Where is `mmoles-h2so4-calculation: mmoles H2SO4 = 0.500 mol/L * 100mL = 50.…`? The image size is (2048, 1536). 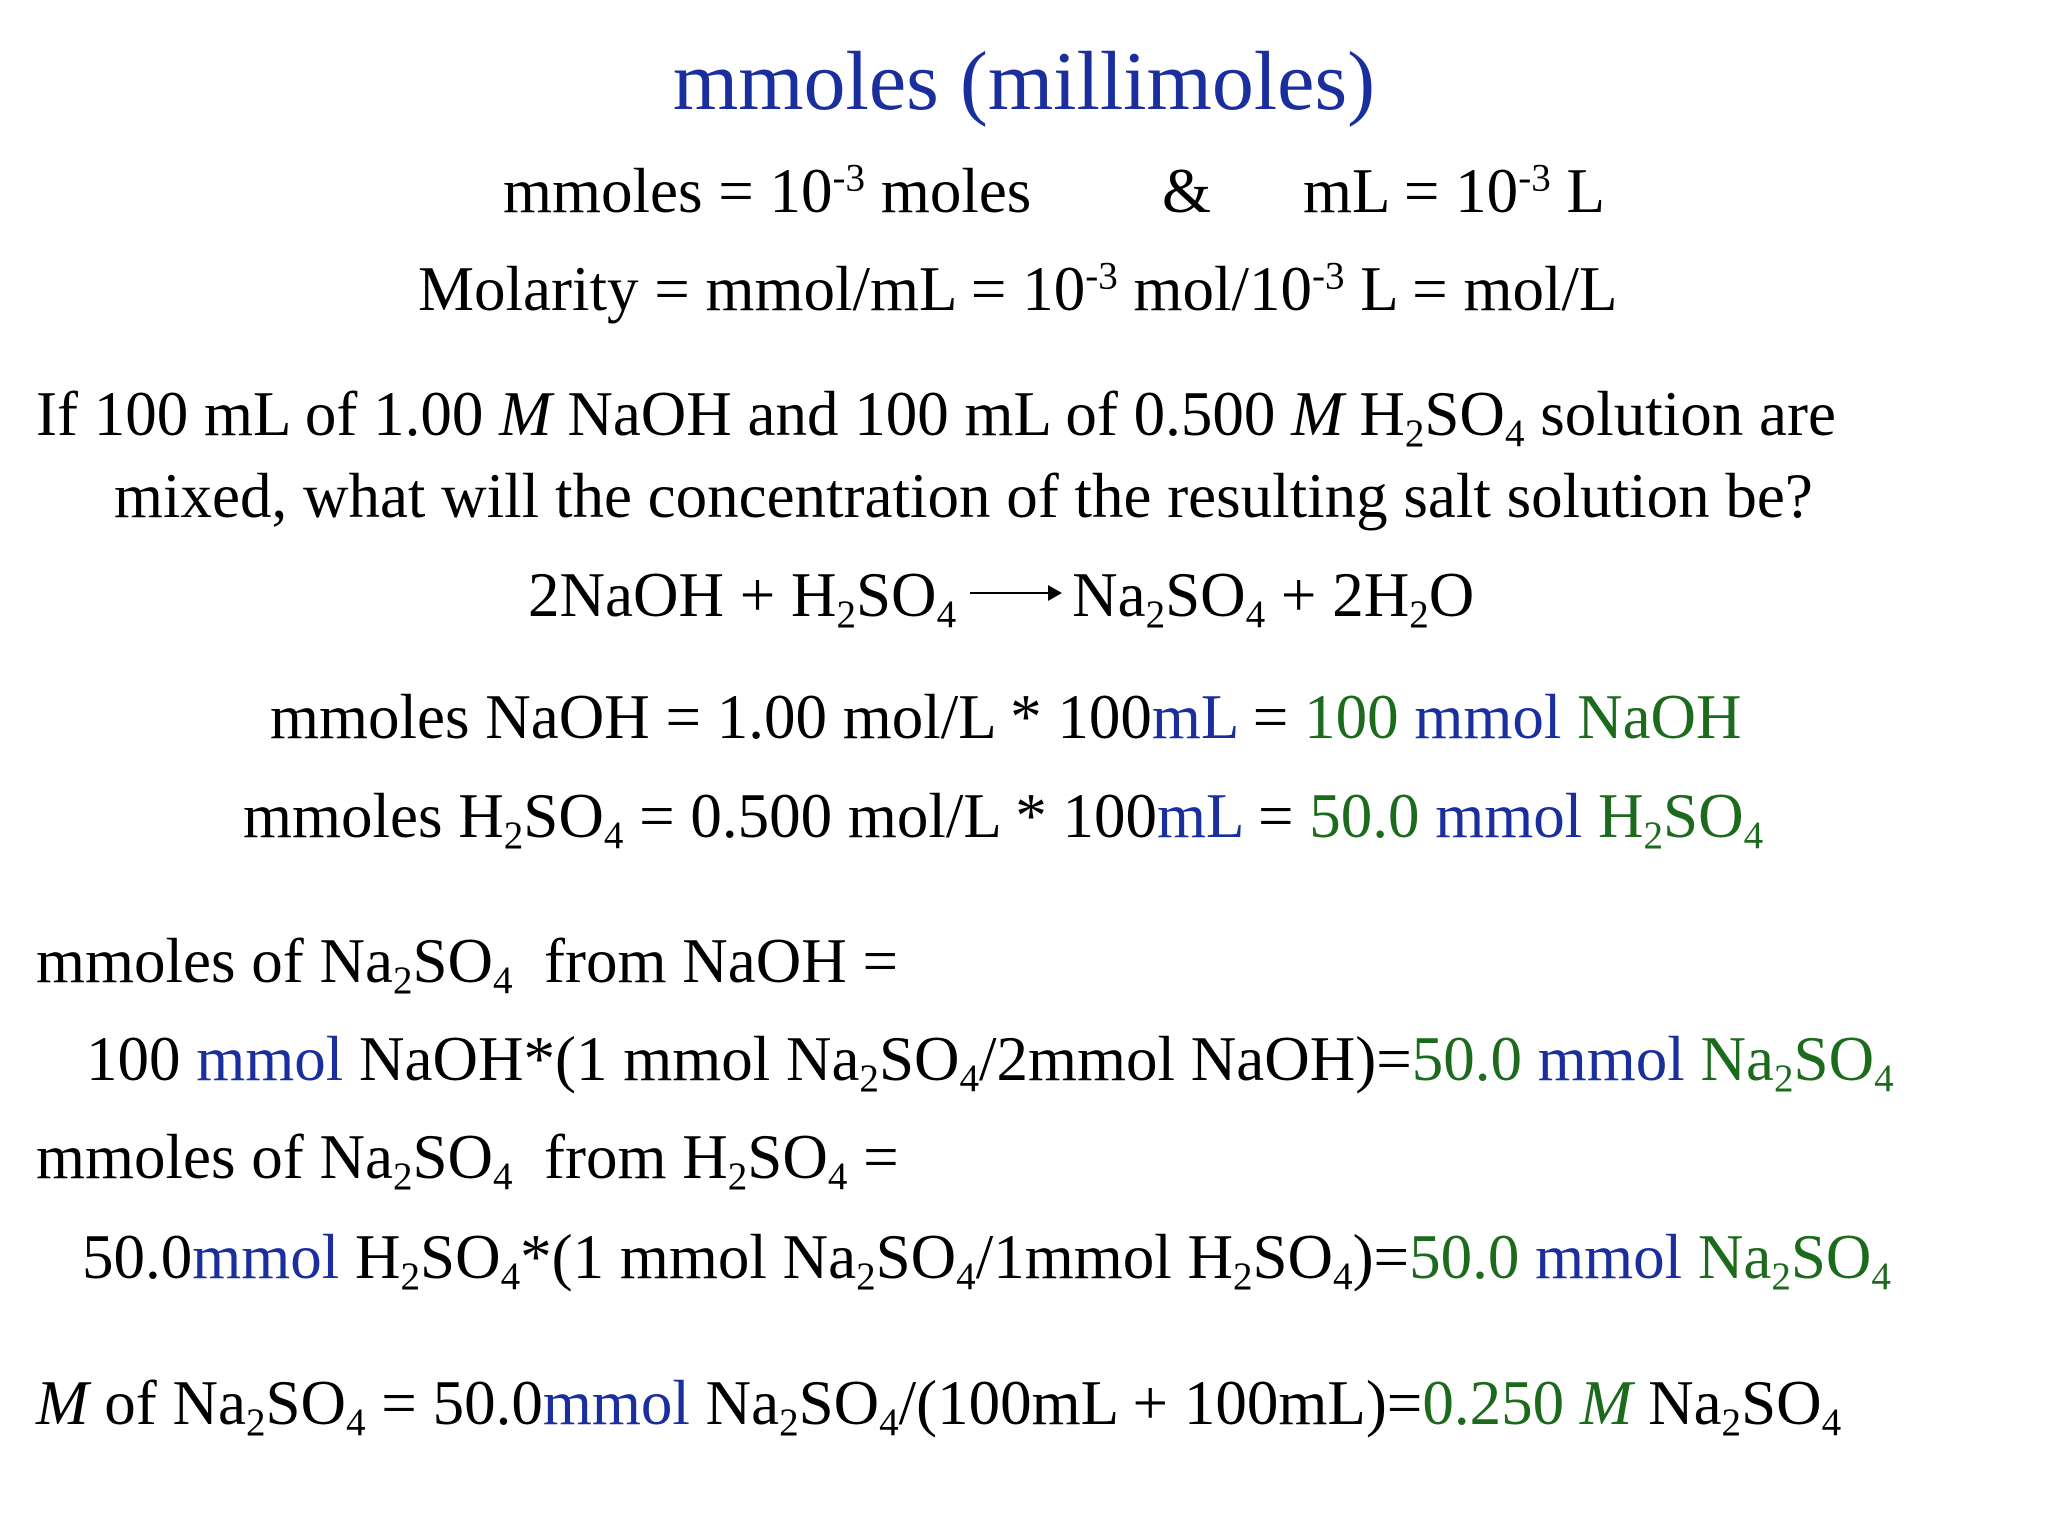
mmoles-h2so4-calculation: mmoles H2SO4 = 0.500 mol/L * 100mL = 50.… is located at coordinates (1003, 819).